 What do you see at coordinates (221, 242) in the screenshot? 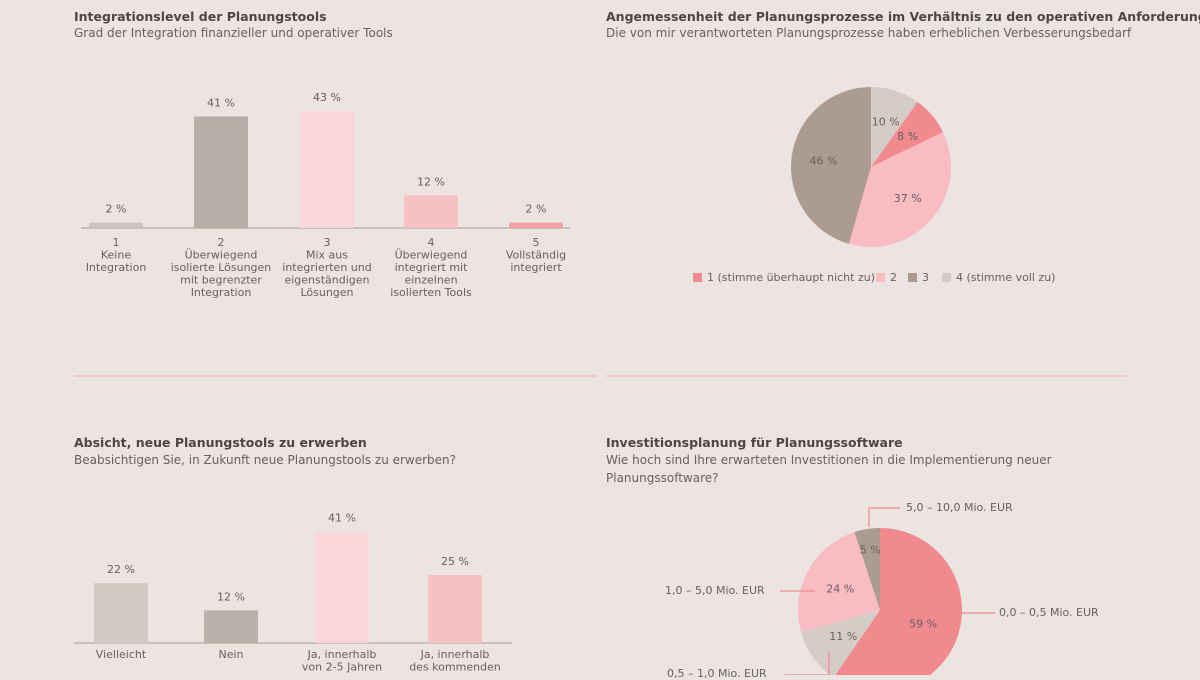
I see `x-tick-label: 2` at bounding box center [221, 242].